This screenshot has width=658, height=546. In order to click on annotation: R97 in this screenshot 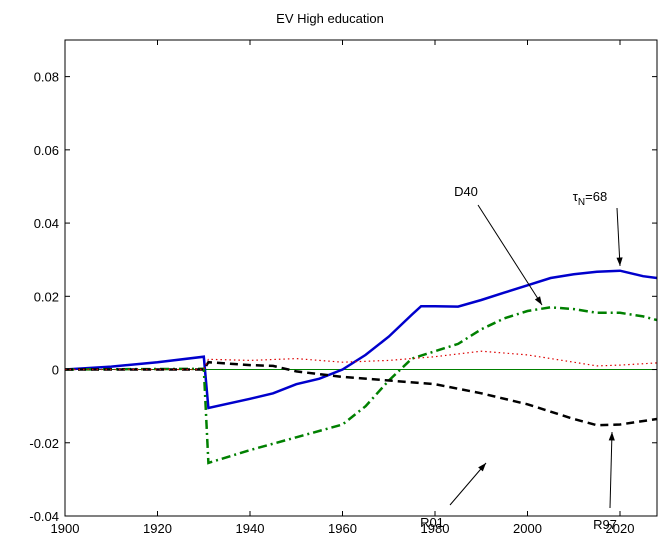, I will do `click(605, 524)`.